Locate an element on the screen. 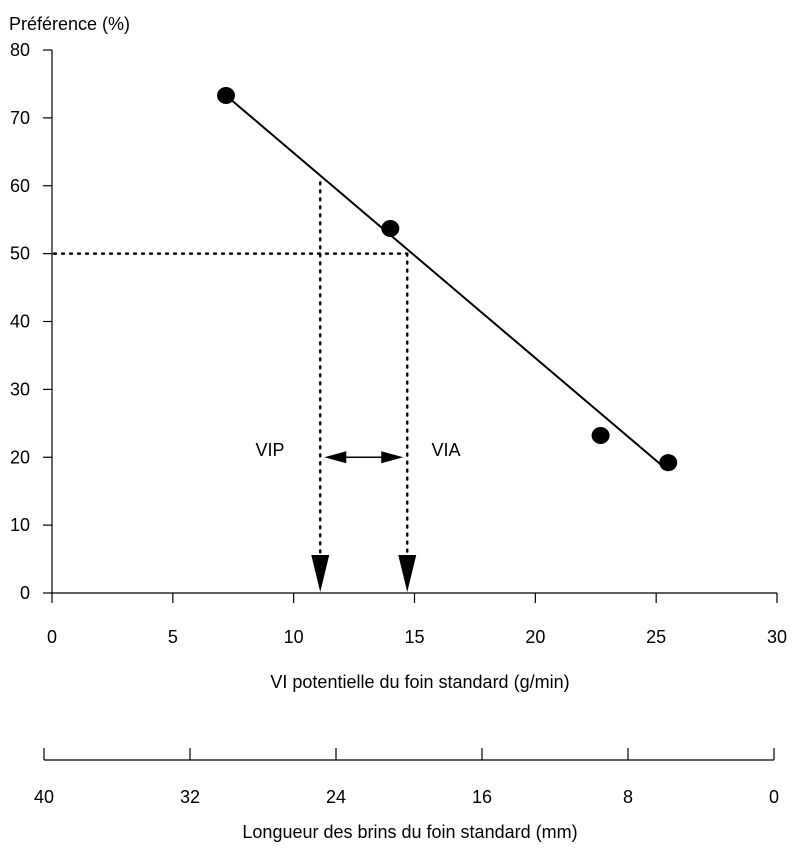 The width and height of the screenshot is (802, 850). y-tick-label: 40 is located at coordinates (20, 322).